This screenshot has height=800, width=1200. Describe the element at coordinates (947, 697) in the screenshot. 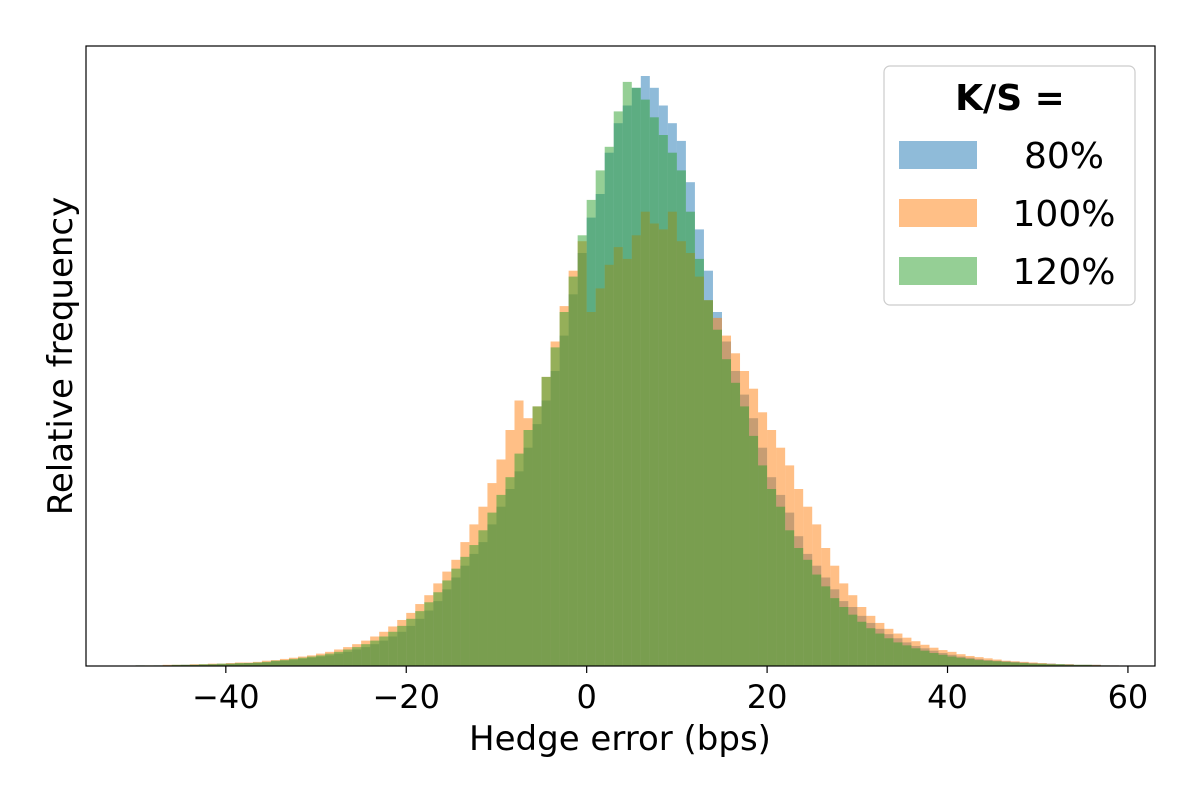

I see `x-tick-label: 40` at that location.